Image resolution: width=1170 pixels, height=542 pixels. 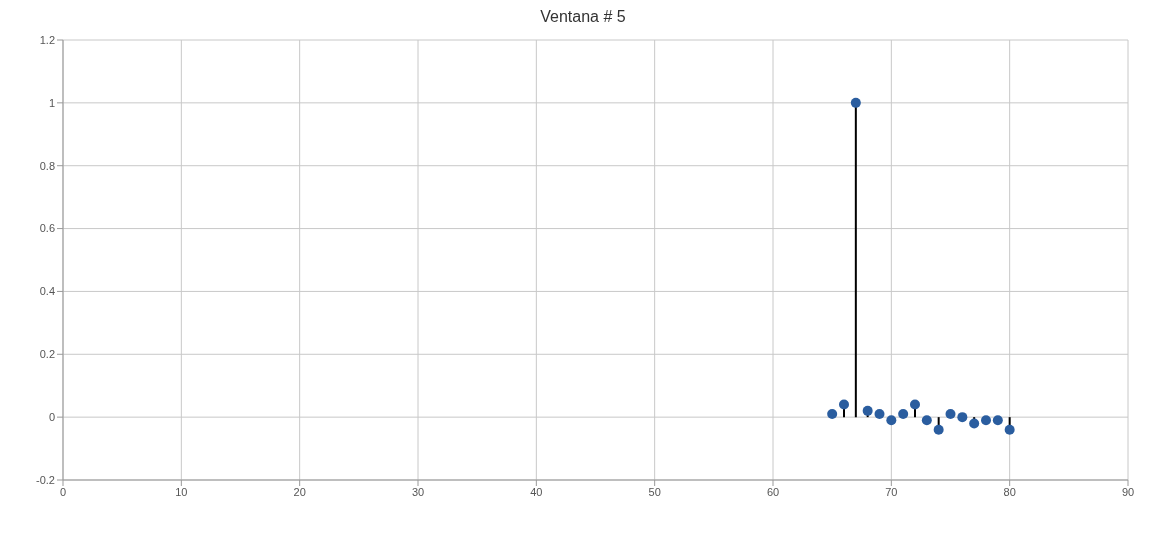 What do you see at coordinates (47, 354) in the screenshot?
I see `y-tick-label: 0.2` at bounding box center [47, 354].